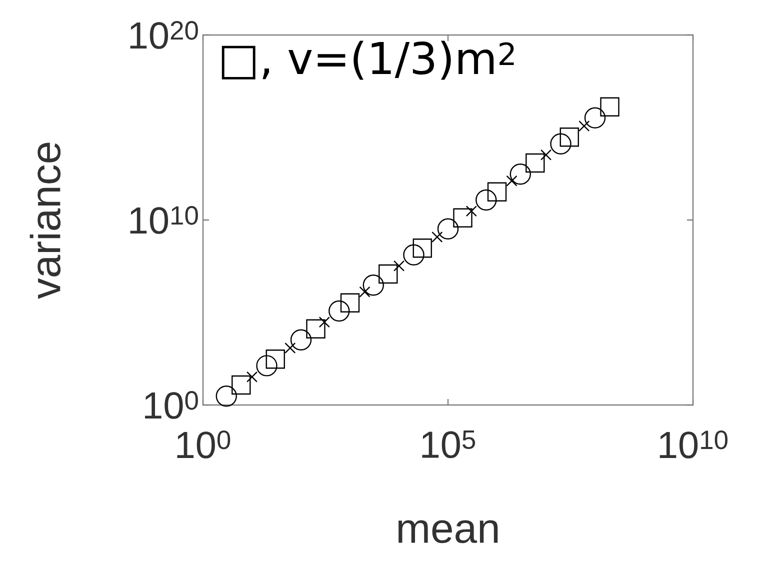  What do you see at coordinates (45, 220) in the screenshot?
I see `y-axis-title: variance` at bounding box center [45, 220].